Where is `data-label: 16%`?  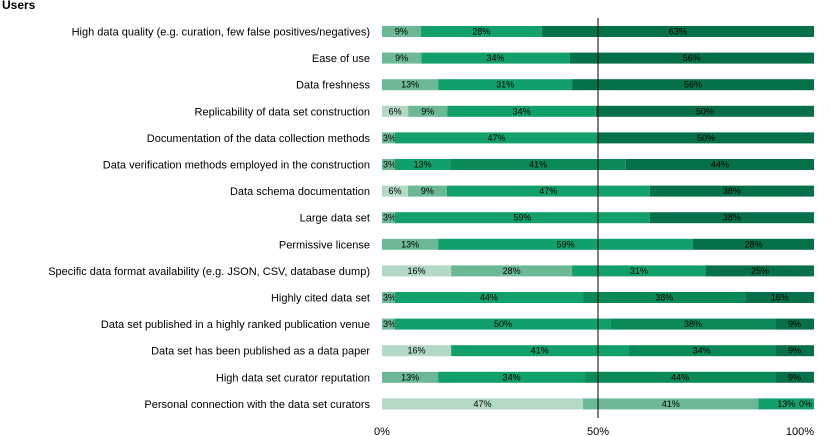 data-label: 16% is located at coordinates (417, 271).